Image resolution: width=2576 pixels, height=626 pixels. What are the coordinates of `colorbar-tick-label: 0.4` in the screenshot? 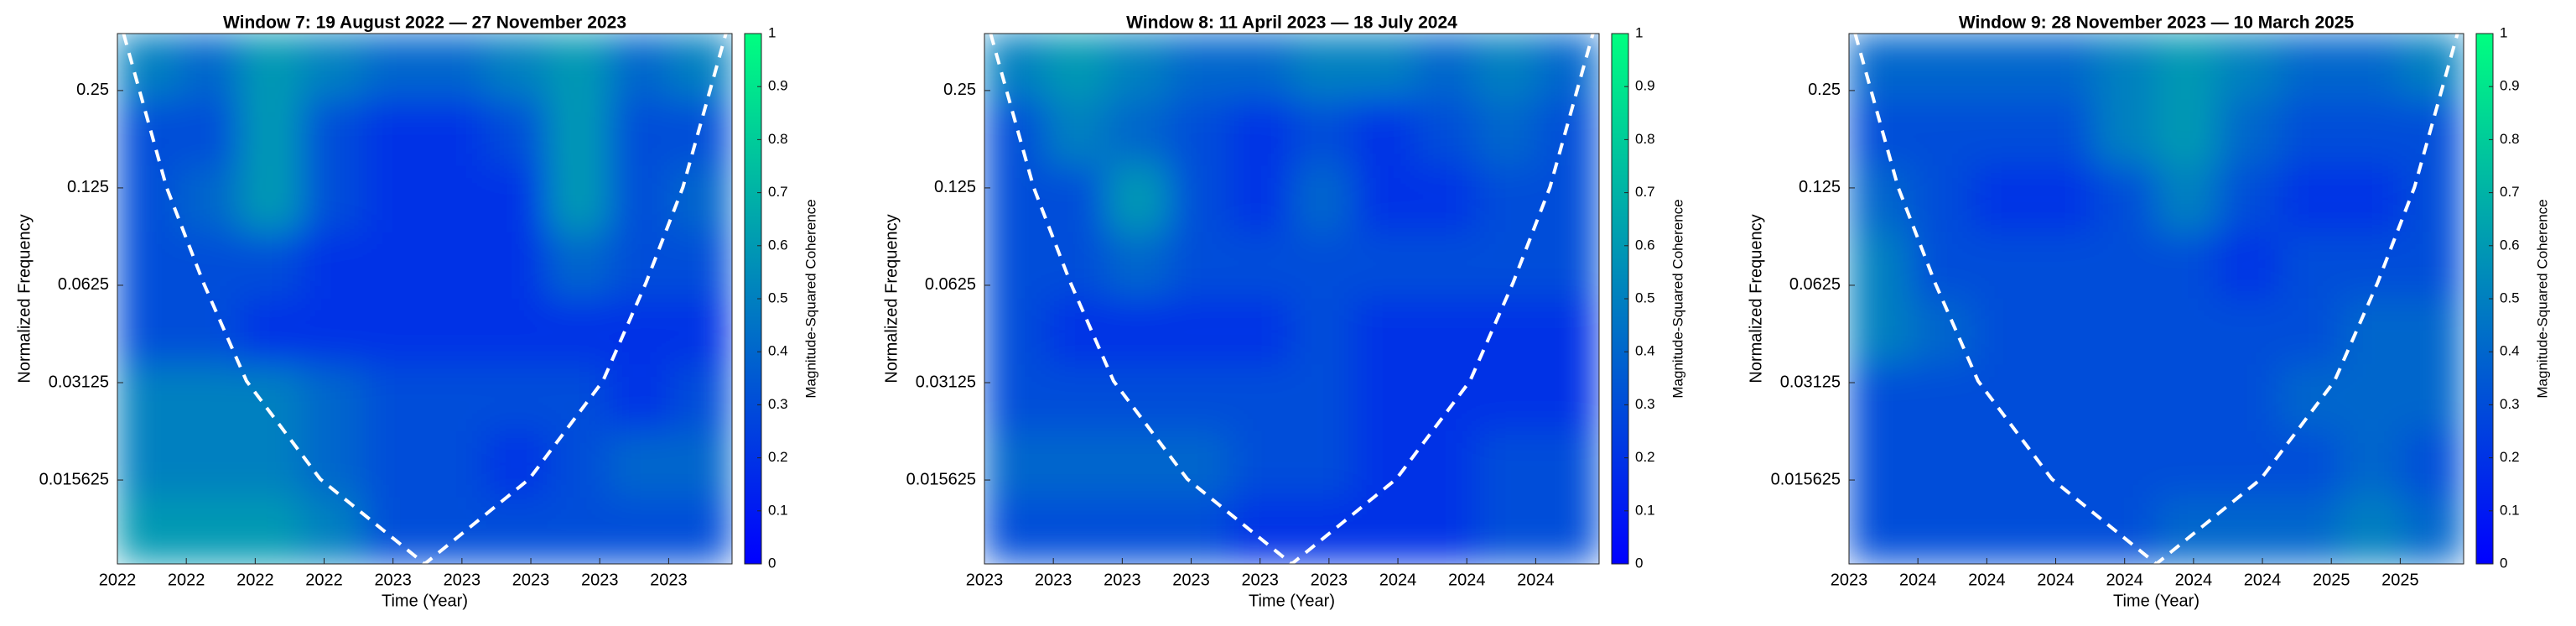 It's located at (2510, 351).